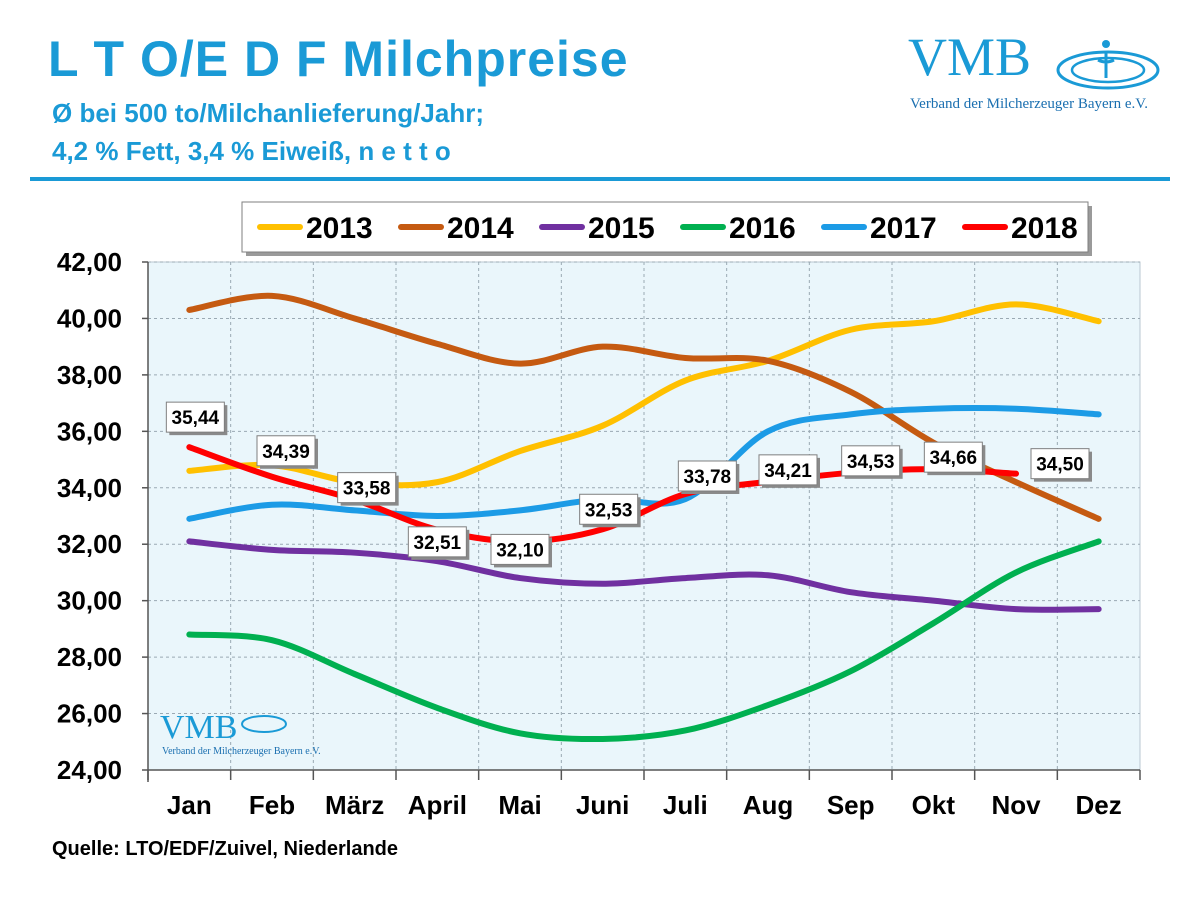 This screenshot has width=1200, height=900. What do you see at coordinates (89, 431) in the screenshot?
I see `y-tick-label: 36,00` at bounding box center [89, 431].